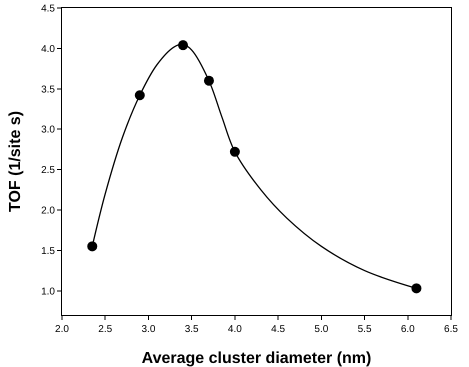 The image size is (469, 367). What do you see at coordinates (15, 161) in the screenshot?
I see `y-axis-title: TOF (1/site s)` at bounding box center [15, 161].